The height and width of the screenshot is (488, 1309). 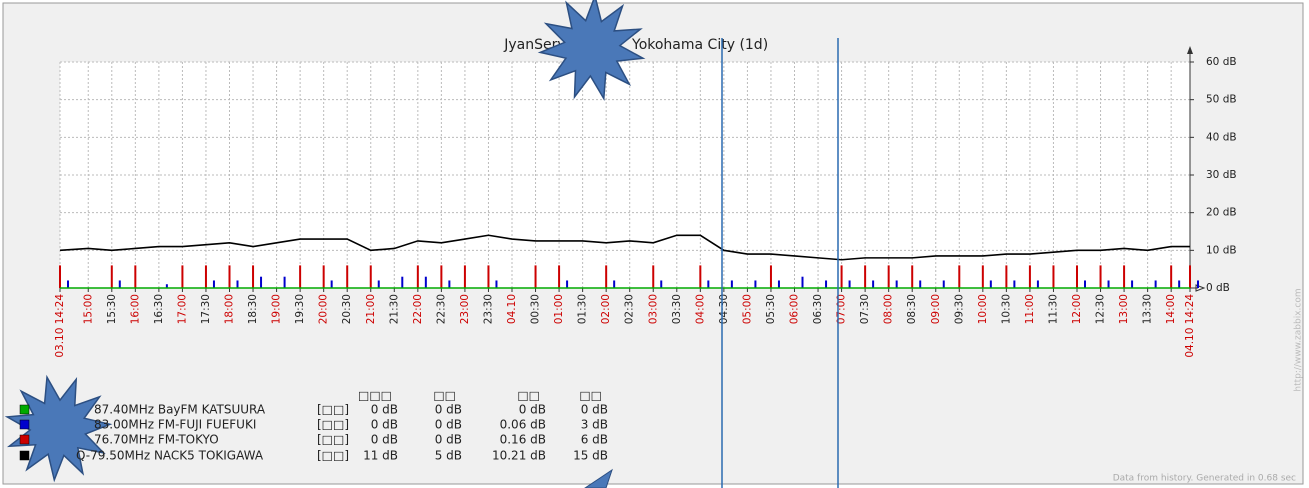 What do you see at coordinates (159, 309) in the screenshot?
I see `x-tick-label: 16:30` at bounding box center [159, 309].